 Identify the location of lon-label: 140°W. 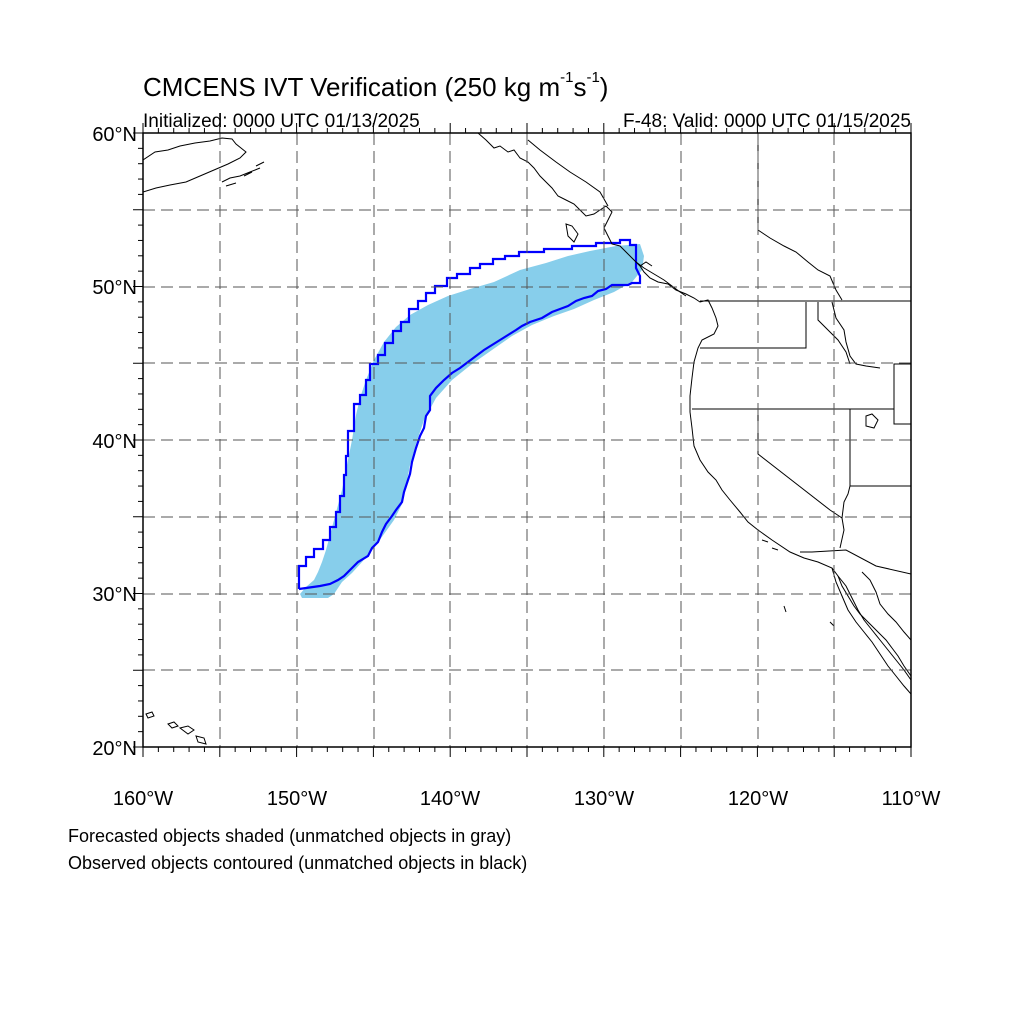
(450, 799).